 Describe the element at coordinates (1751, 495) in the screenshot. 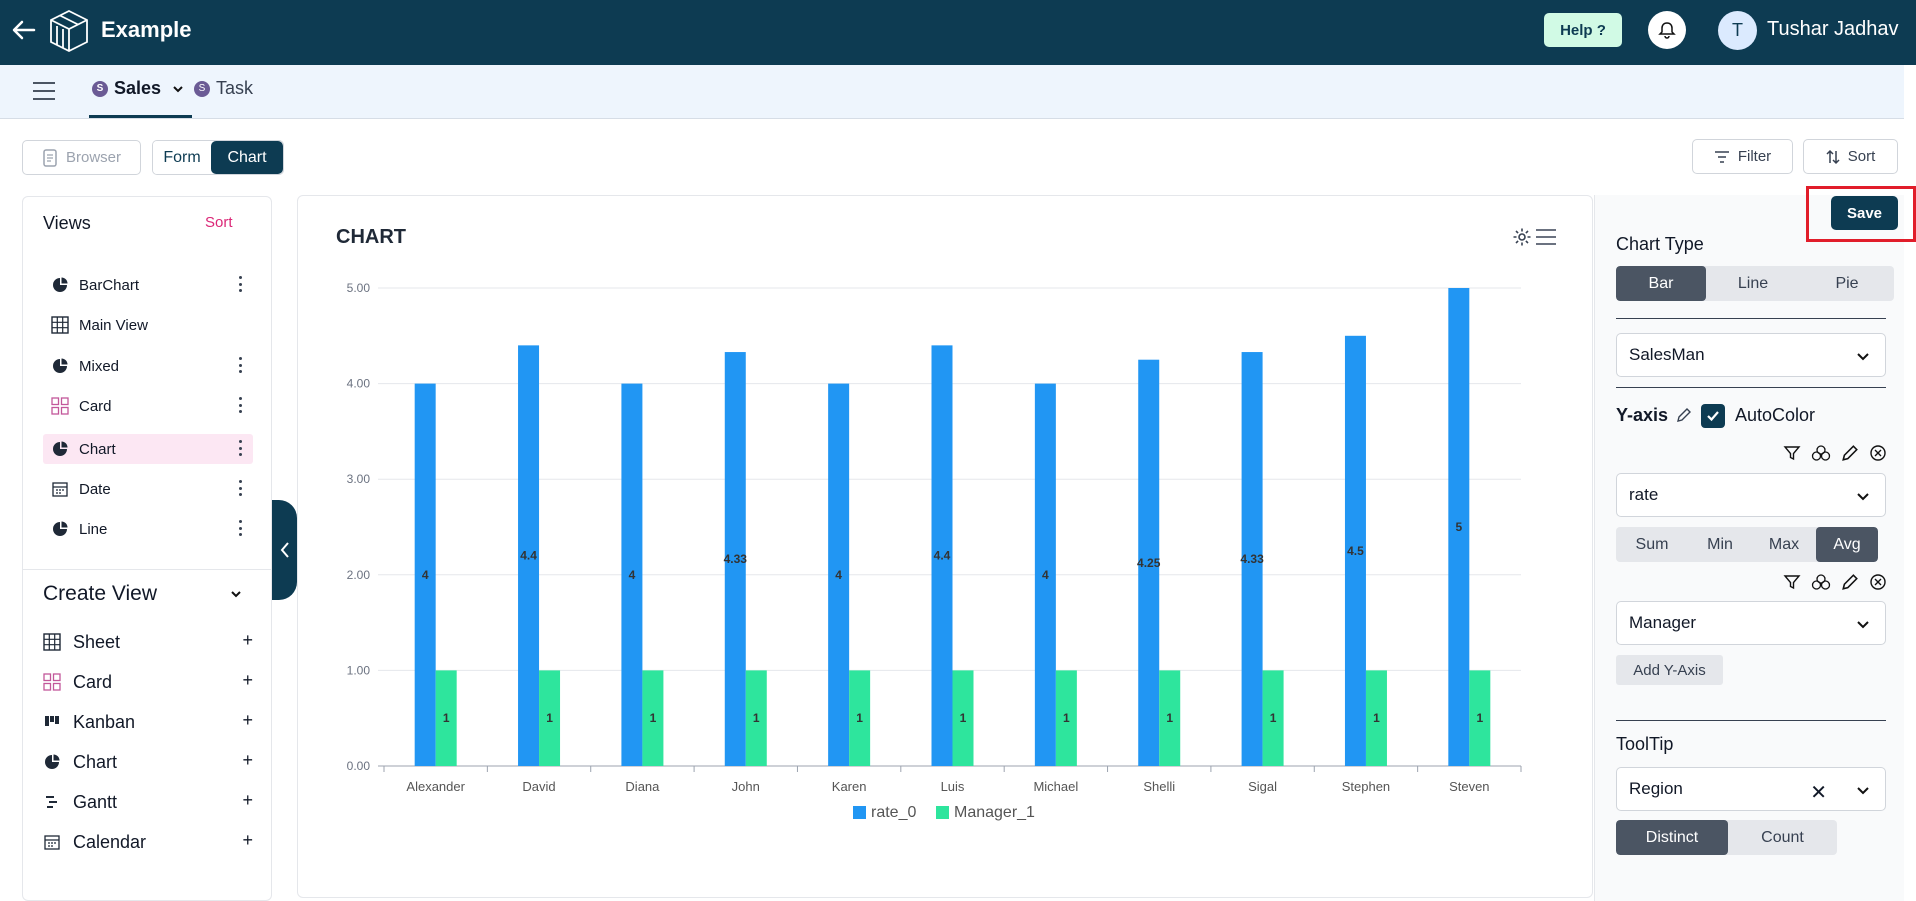

I see `y-field-select-rate: rate` at that location.